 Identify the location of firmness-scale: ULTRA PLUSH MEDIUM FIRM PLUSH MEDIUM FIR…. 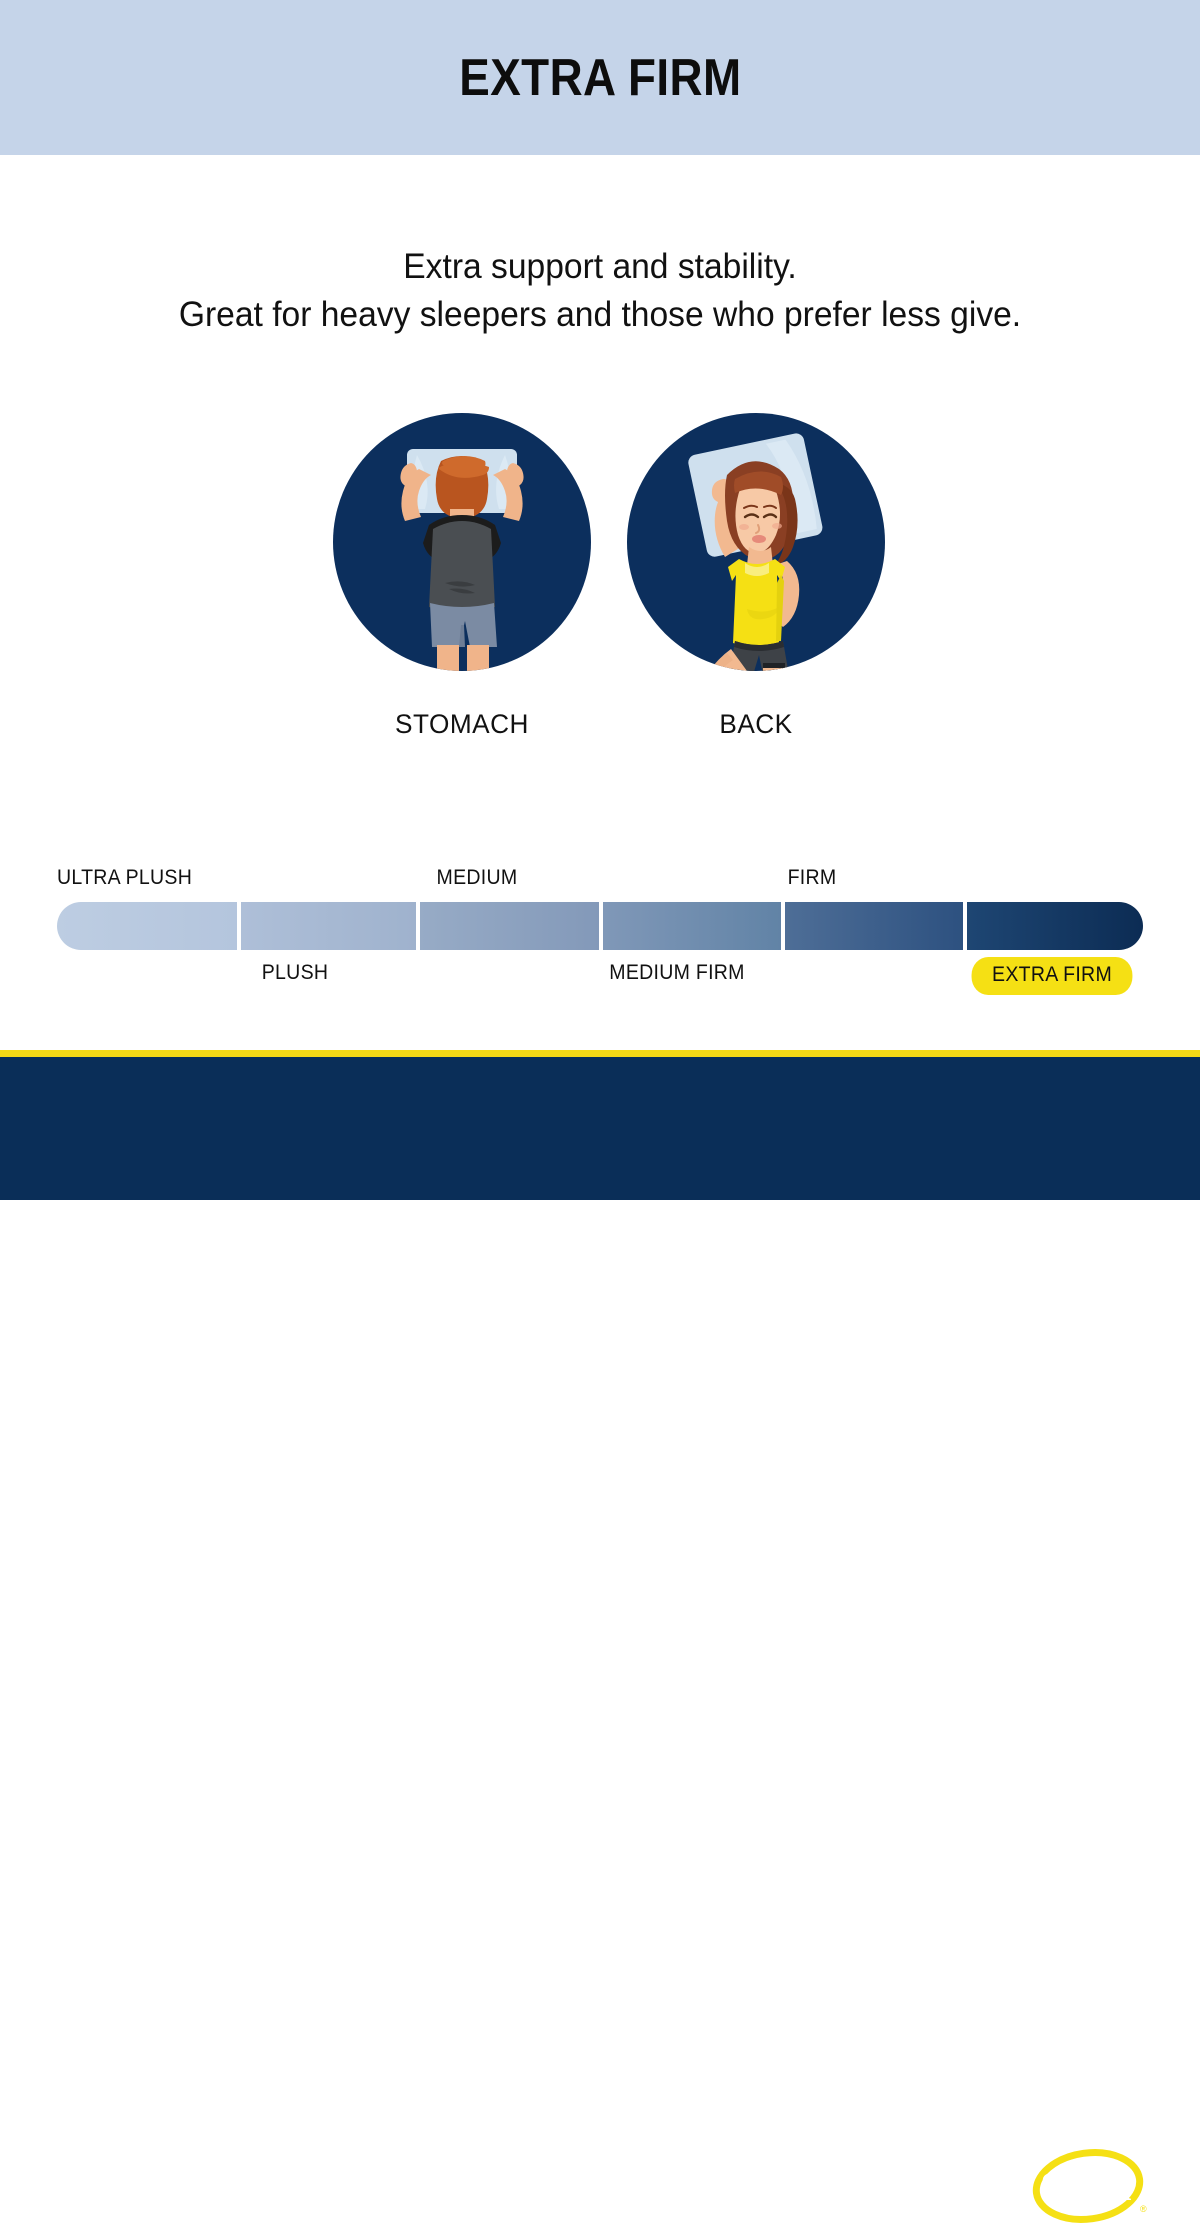
(600, 938).